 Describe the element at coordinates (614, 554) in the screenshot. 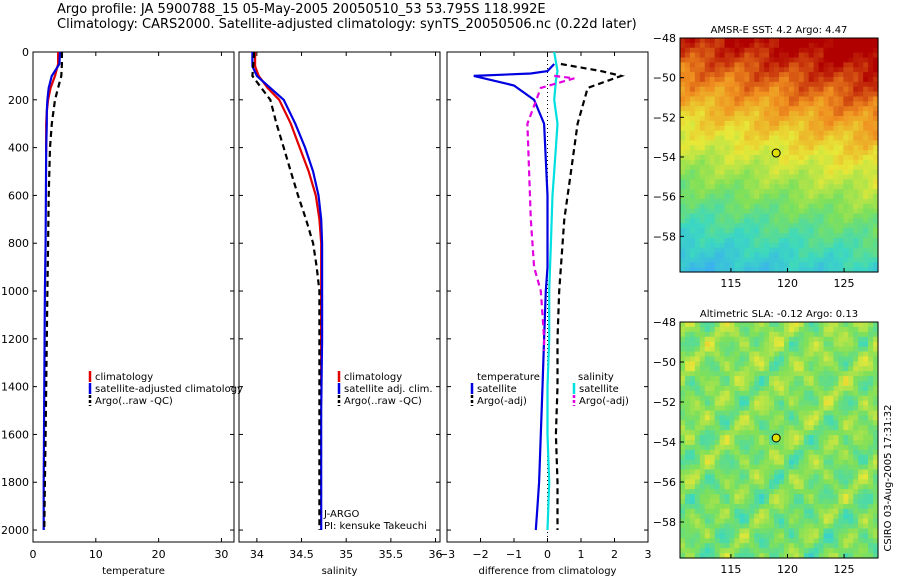

I see `x-tick-label: 2` at that location.